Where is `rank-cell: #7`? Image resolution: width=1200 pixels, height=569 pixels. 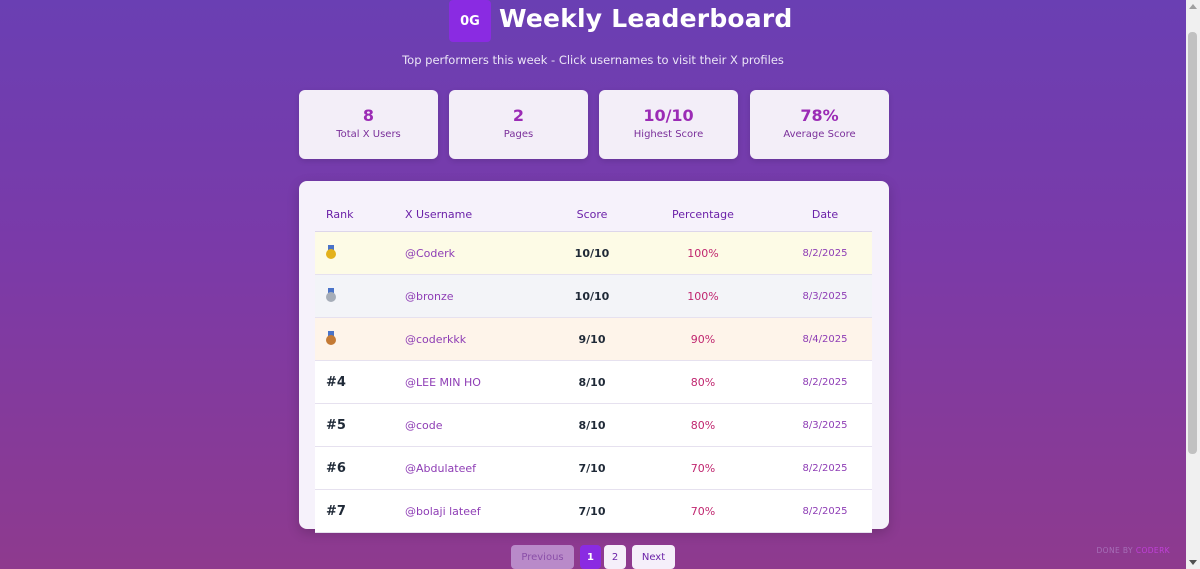 rank-cell: #7 is located at coordinates (359, 511).